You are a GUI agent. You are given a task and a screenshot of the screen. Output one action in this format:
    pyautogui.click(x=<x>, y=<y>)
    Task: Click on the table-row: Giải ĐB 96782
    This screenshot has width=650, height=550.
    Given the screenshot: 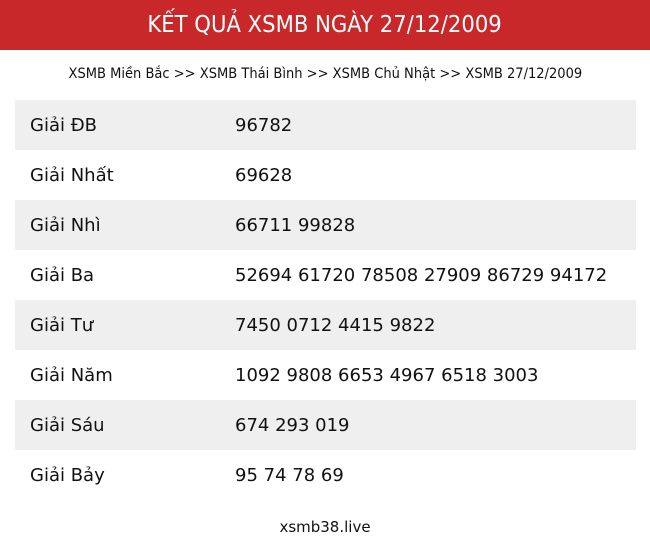 What is the action you would take?
    pyautogui.click(x=325, y=125)
    